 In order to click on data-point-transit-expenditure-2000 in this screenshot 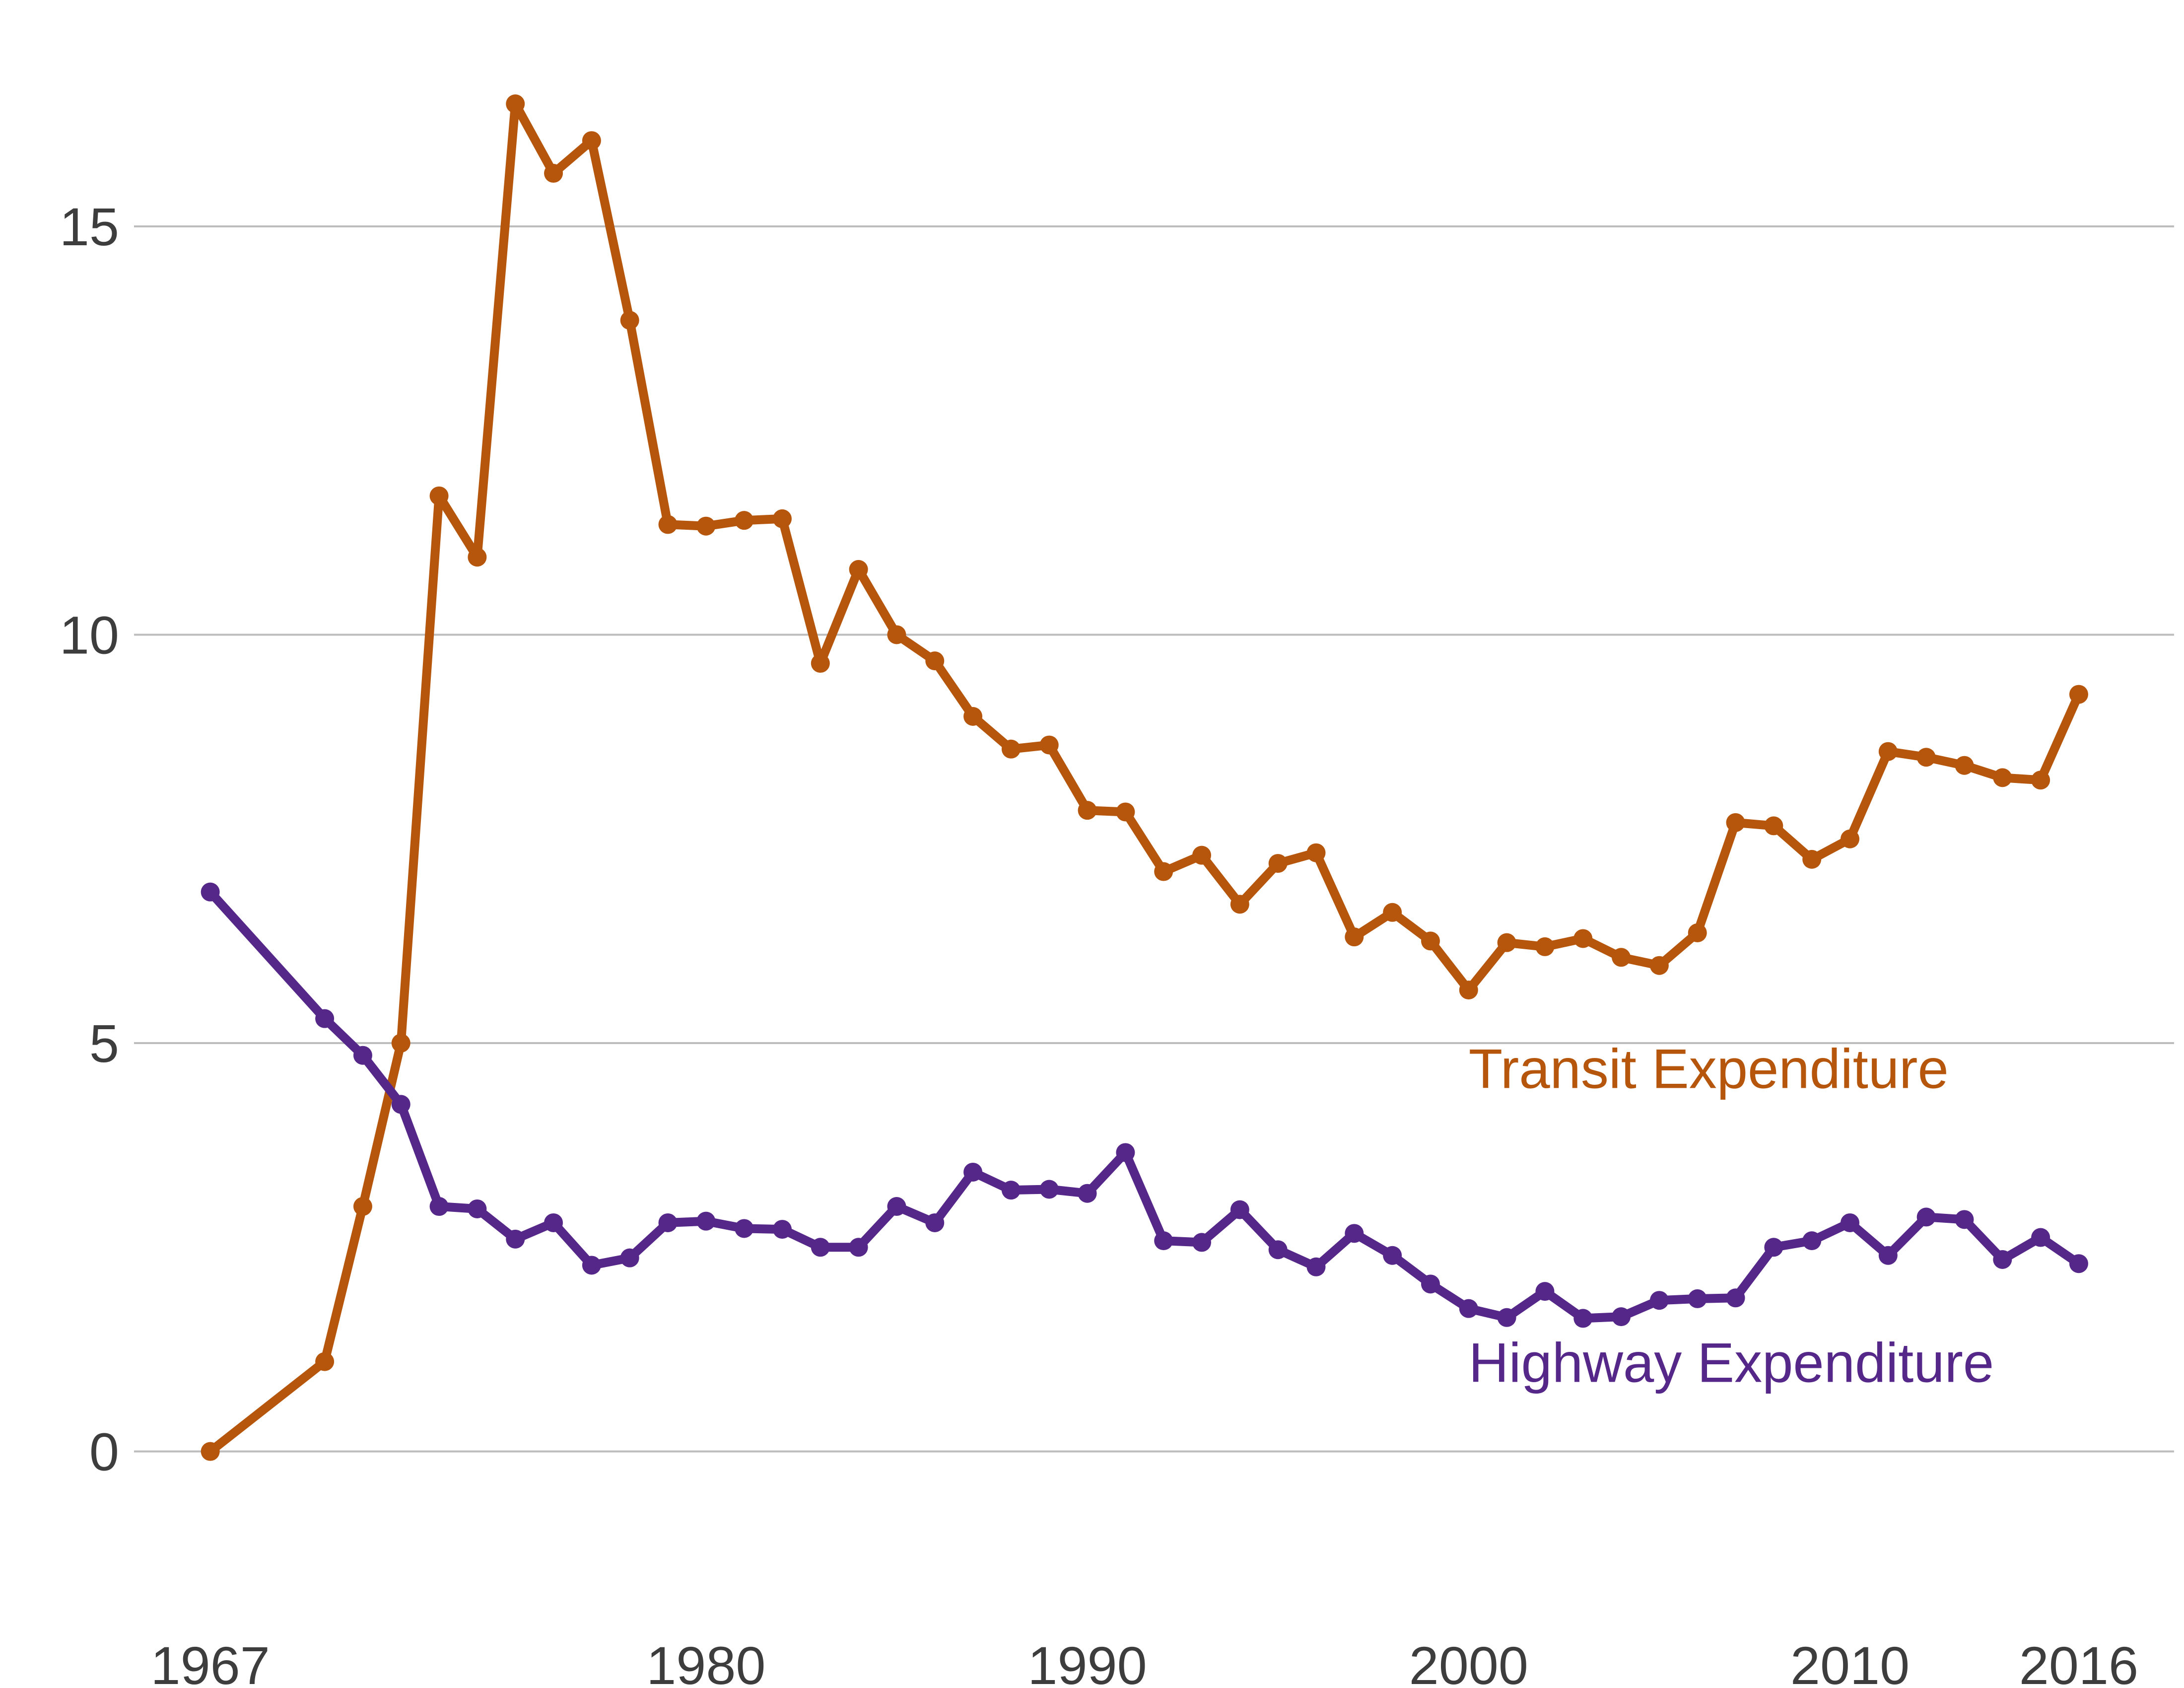, I will do `click(1468, 990)`.